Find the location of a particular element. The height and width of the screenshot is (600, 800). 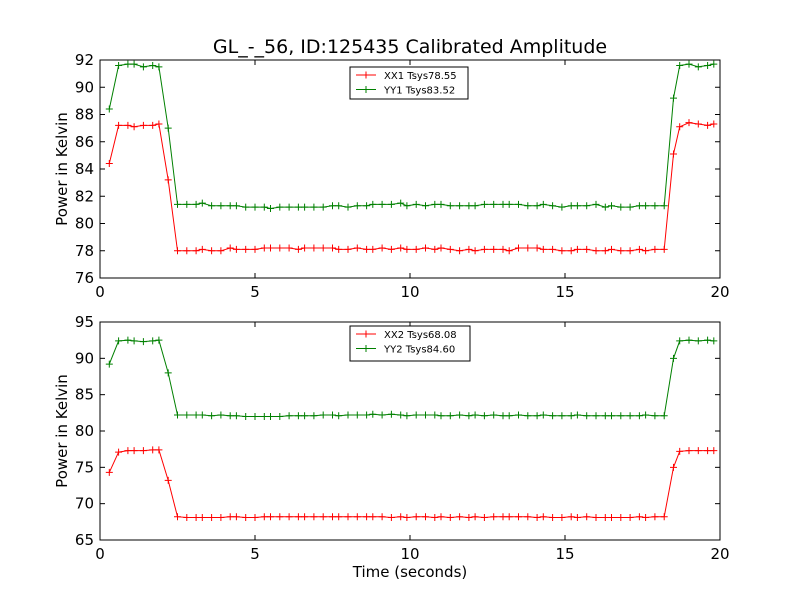

legend-label: XX2 Tsys68.08 is located at coordinates (420, 335).